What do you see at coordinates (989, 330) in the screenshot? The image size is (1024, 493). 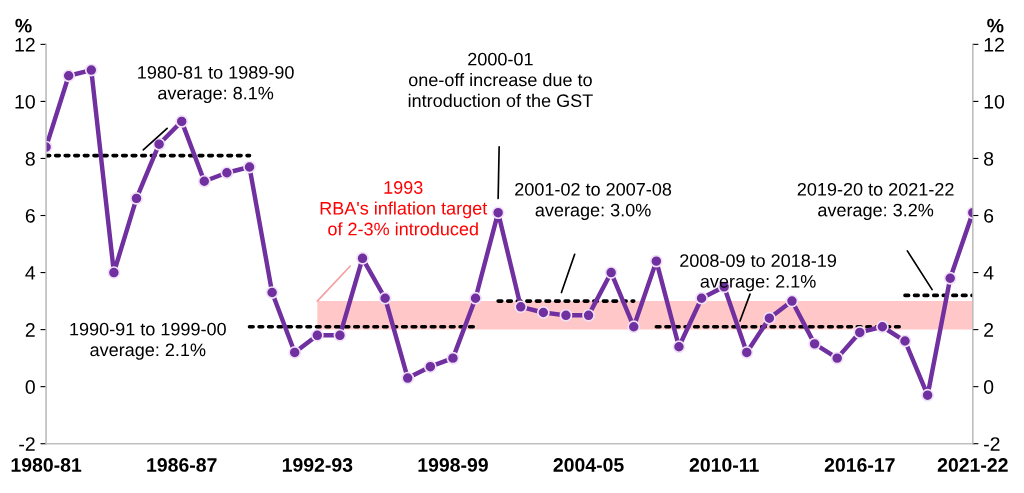 I see `y2-tick-label: 2` at bounding box center [989, 330].